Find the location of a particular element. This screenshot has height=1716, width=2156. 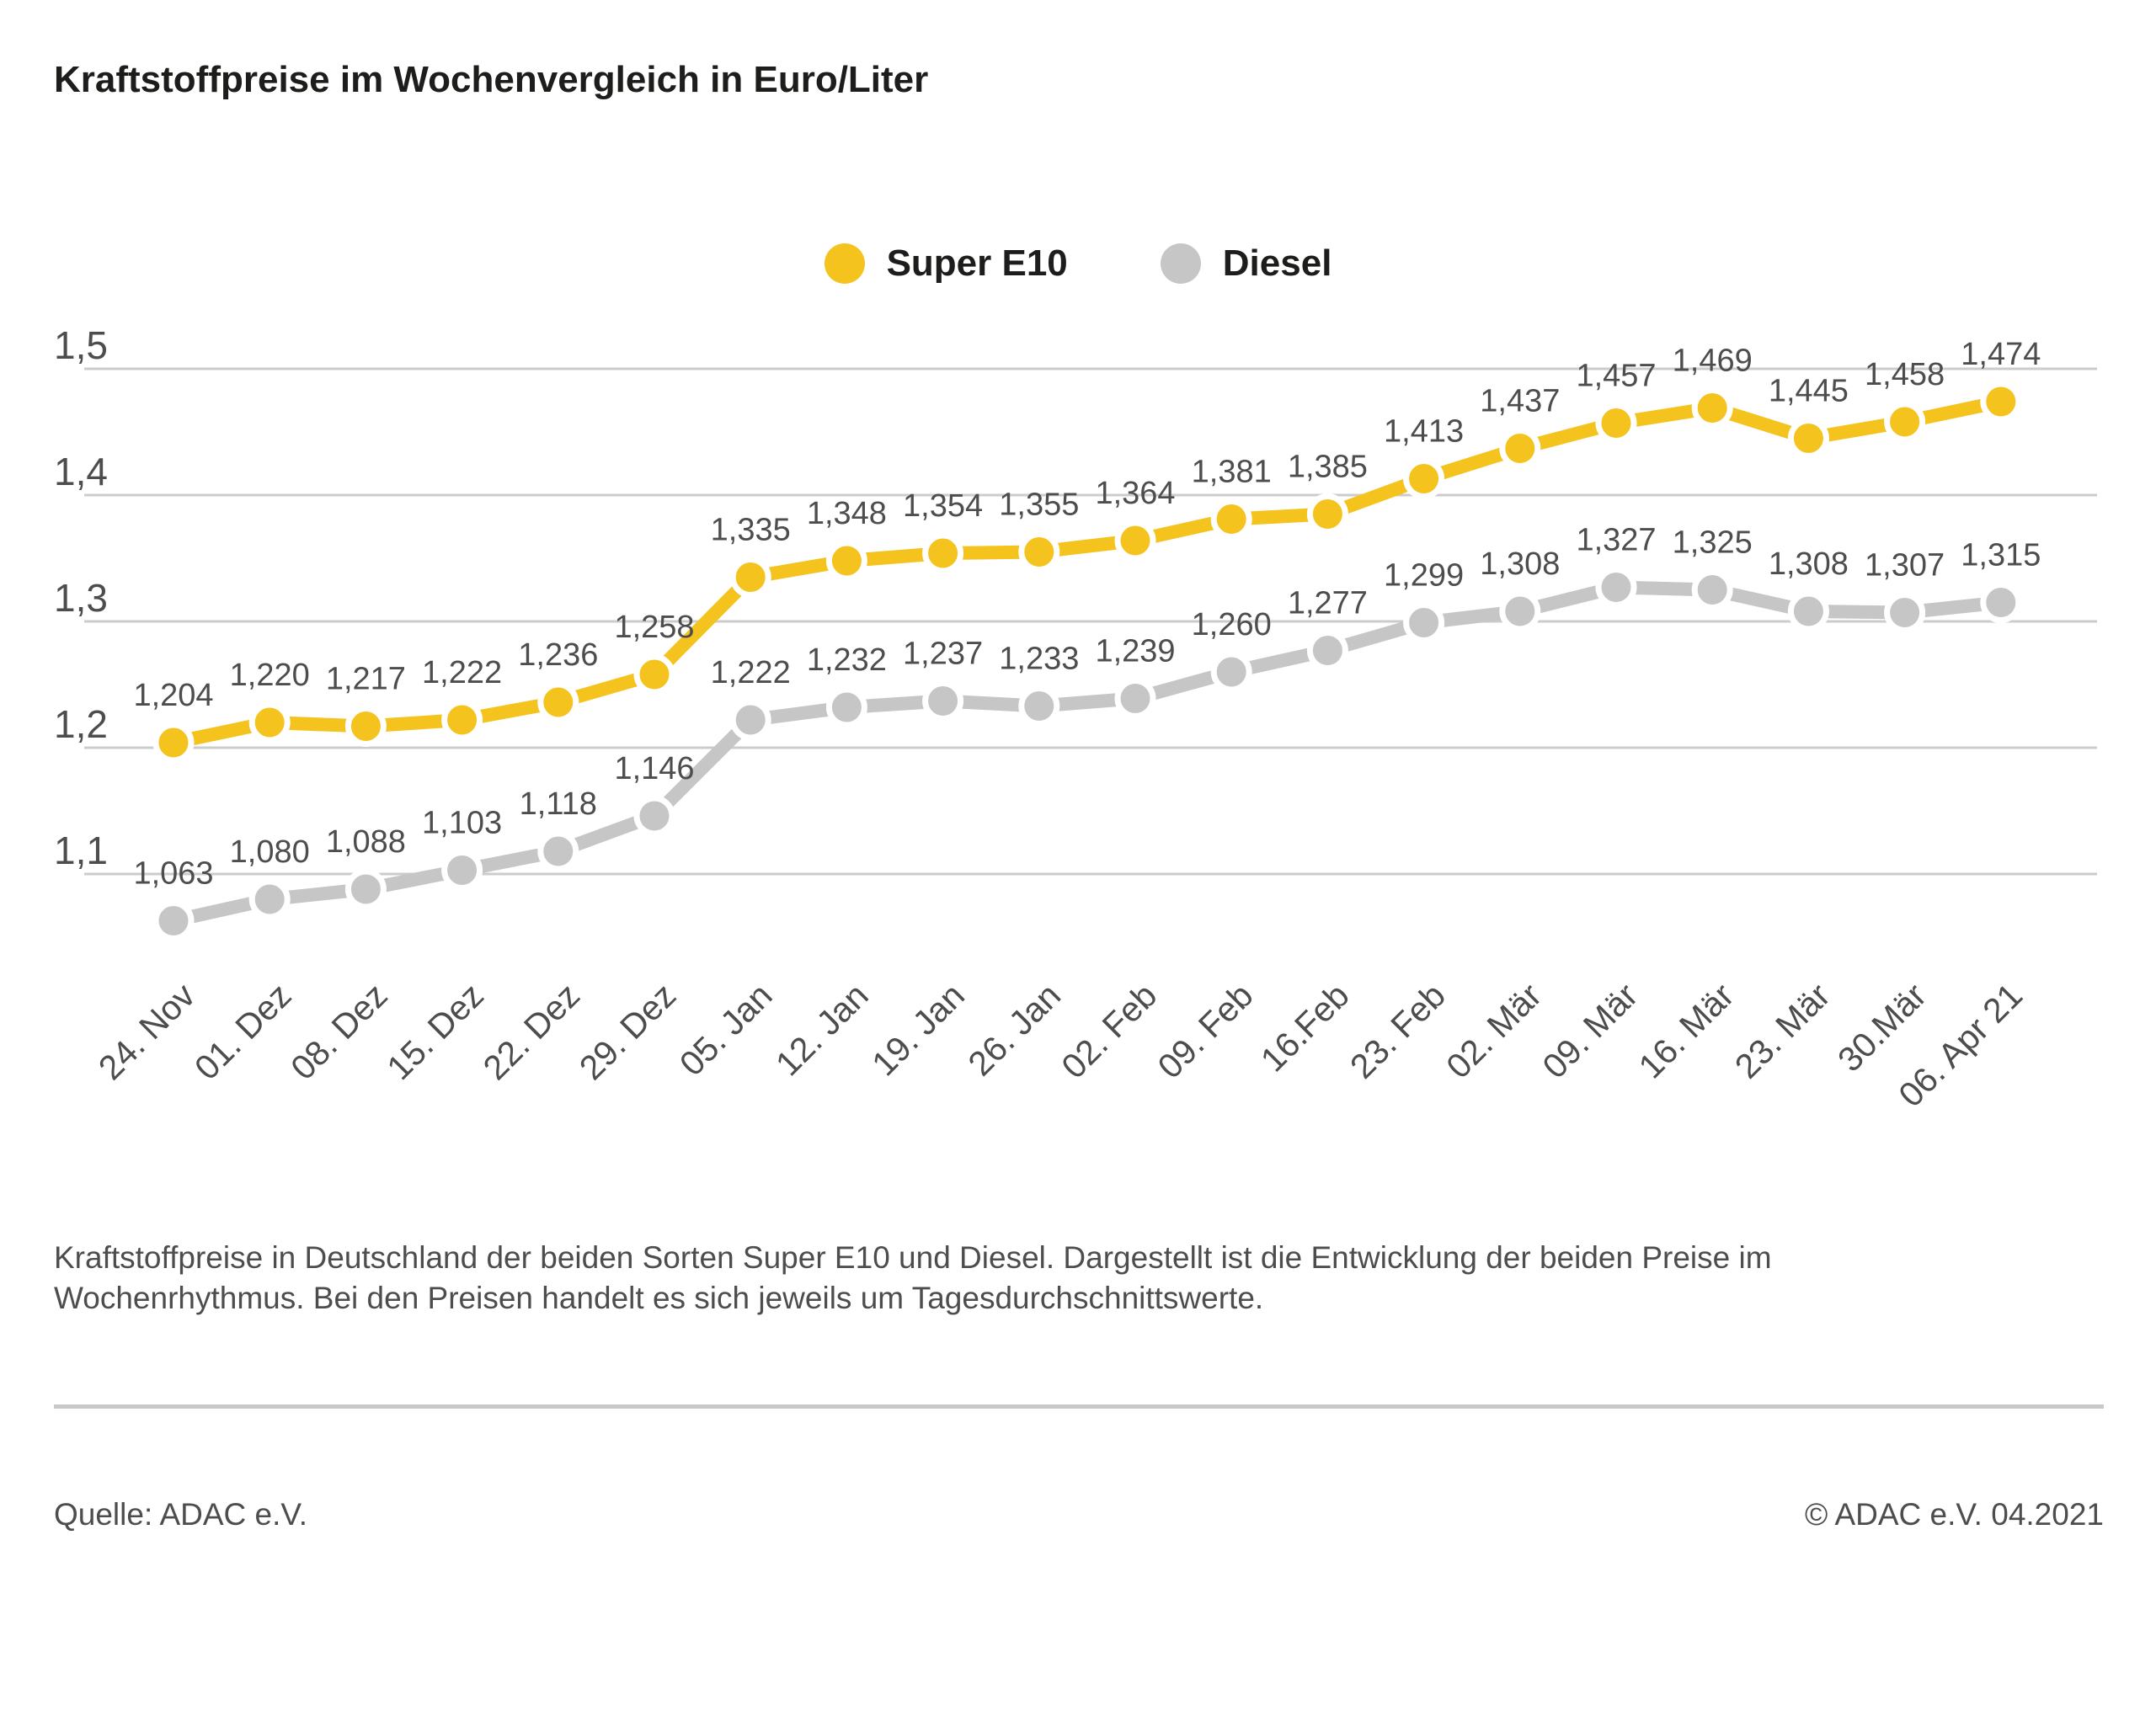

data-point-label: 1,146 is located at coordinates (654, 768).